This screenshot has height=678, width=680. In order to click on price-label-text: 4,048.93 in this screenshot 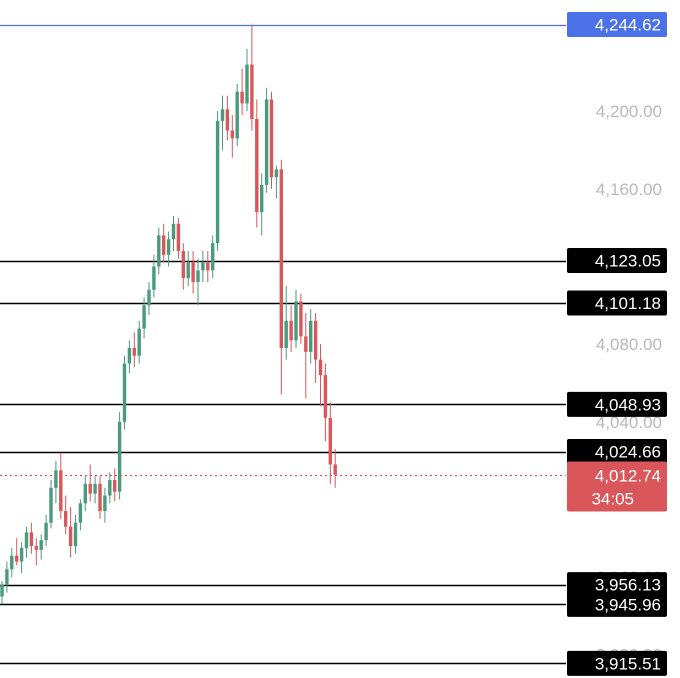, I will do `click(628, 404)`.